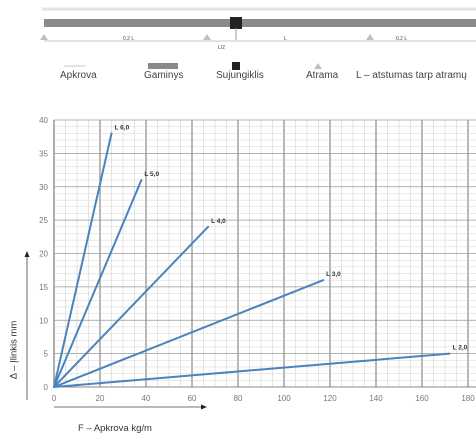 The image size is (476, 438). Describe the element at coordinates (318, 66) in the screenshot. I see `support-legend-icon` at that location.